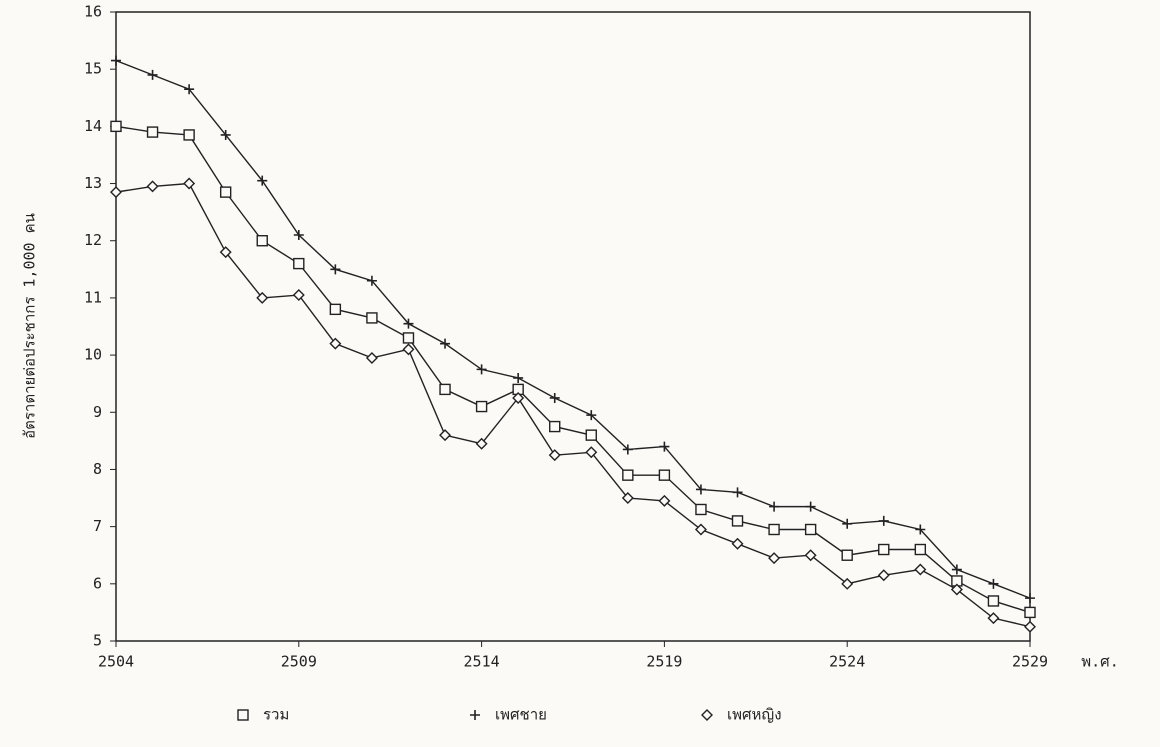 This screenshot has width=1160, height=747. Describe the element at coordinates (299, 662) in the screenshot. I see `x-tick-label: 2509` at that location.